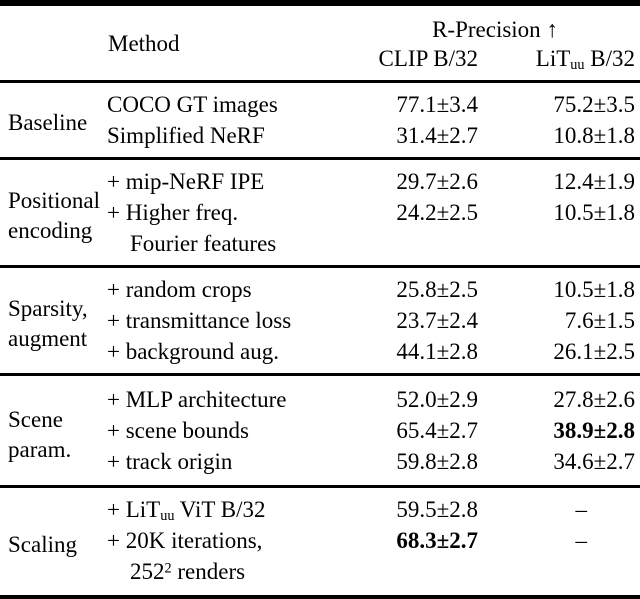 The height and width of the screenshot is (599, 640). Describe the element at coordinates (173, 212) in the screenshot. I see `method-cell: + Higher freq.` at that location.